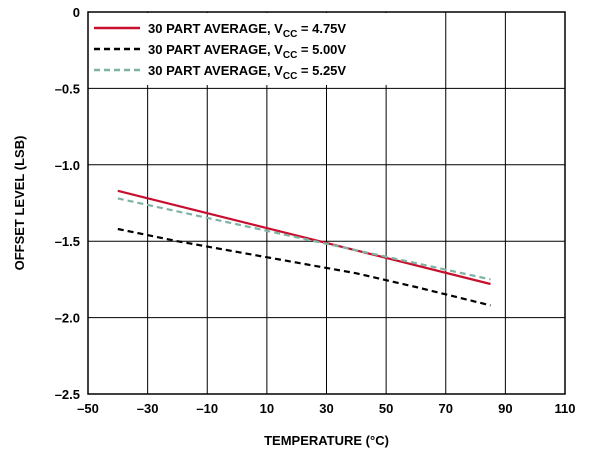 This screenshot has width=591, height=453. Describe the element at coordinates (326, 440) in the screenshot. I see `x-axis-title: TEMPERATURE (°C)` at that location.